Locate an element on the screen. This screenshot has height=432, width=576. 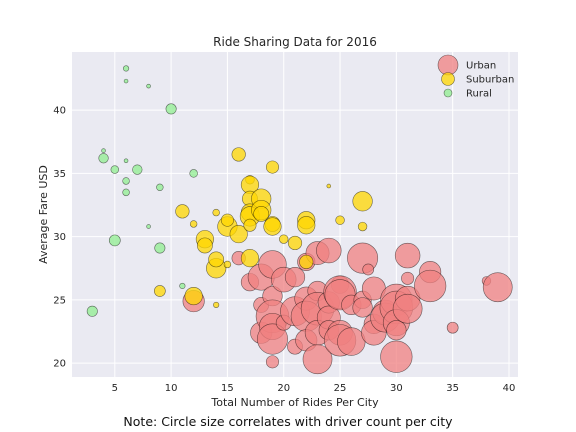
legend-label-urban: Urban is located at coordinates (481, 66).